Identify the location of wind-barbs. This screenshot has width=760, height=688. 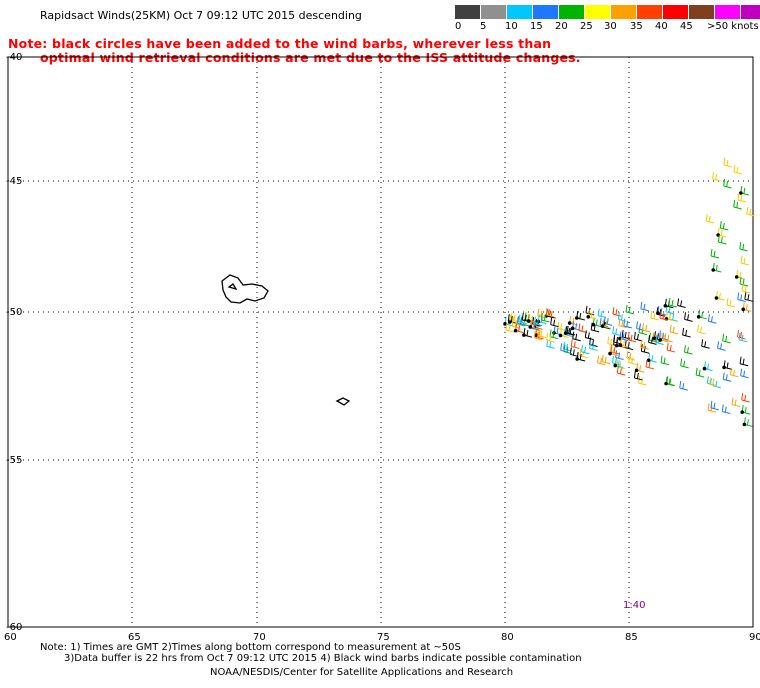
(629, 292).